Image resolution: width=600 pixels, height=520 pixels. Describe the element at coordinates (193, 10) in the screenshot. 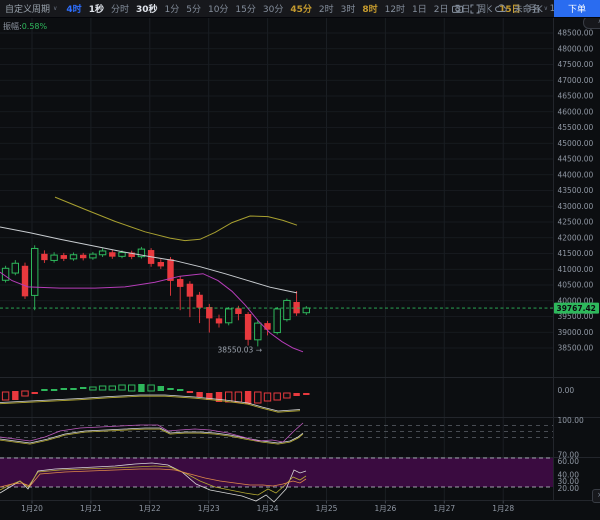

I see `interval-button-5分: 5分` at that location.